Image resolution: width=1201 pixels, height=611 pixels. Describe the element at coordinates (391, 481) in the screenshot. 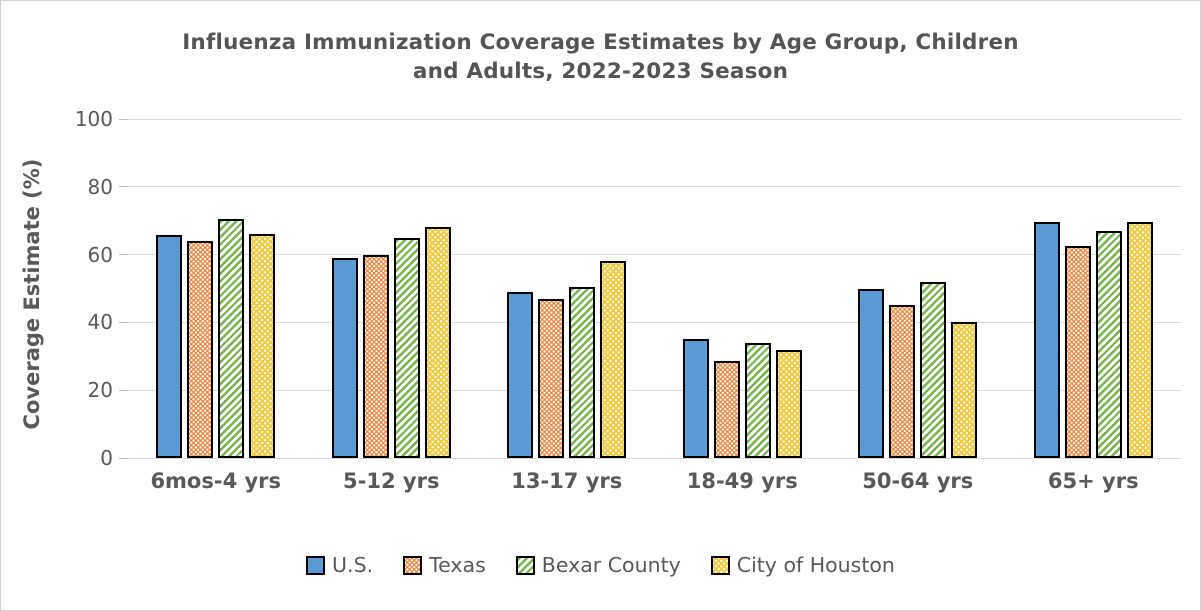

I see `x-axis-label-5-12-yrs: 5-12 yrs` at that location.